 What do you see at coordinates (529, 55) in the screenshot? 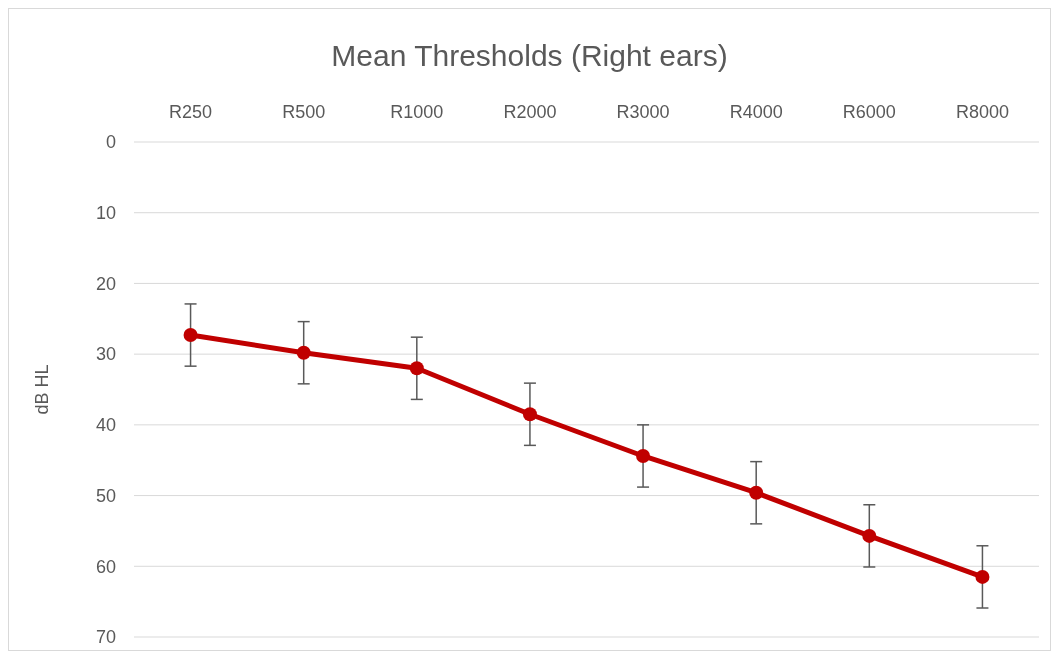
I see `chart-title: Mean Thresholds (Right ears)` at bounding box center [529, 55].